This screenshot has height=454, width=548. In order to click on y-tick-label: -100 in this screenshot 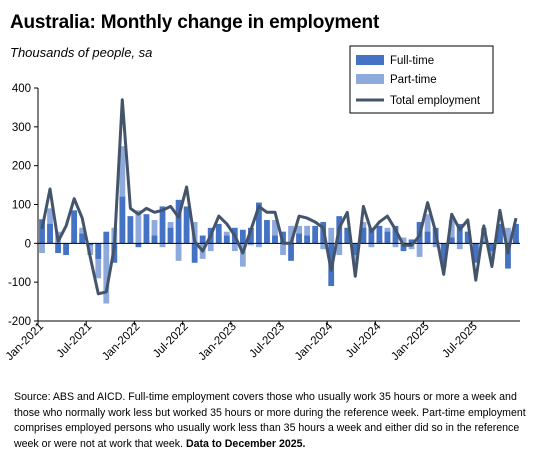, I will do `click(19, 283)`.